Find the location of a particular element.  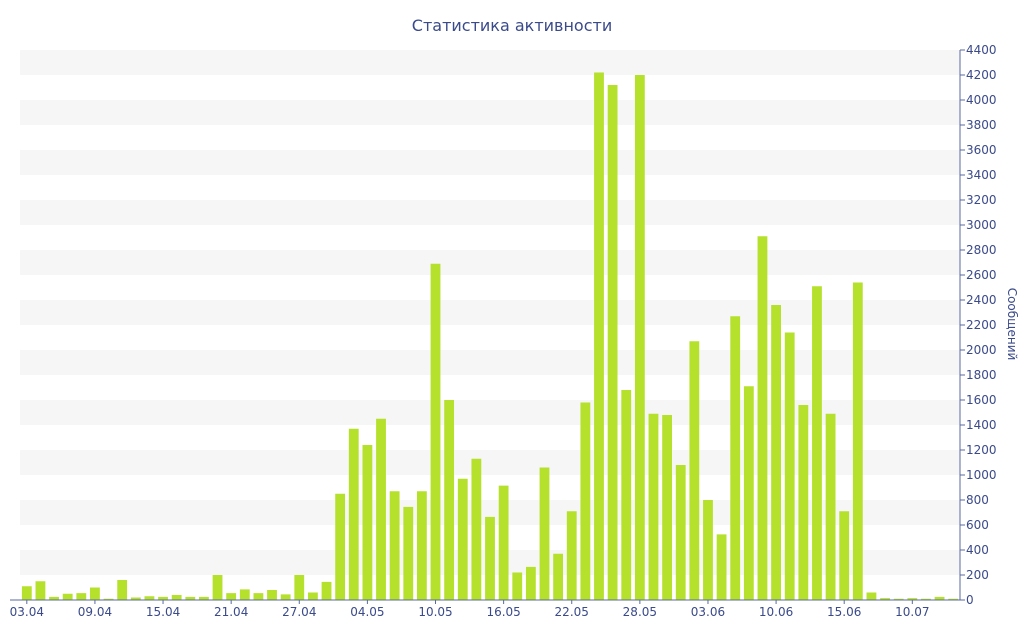

y-tick-label: 200 is located at coordinates (977, 575).